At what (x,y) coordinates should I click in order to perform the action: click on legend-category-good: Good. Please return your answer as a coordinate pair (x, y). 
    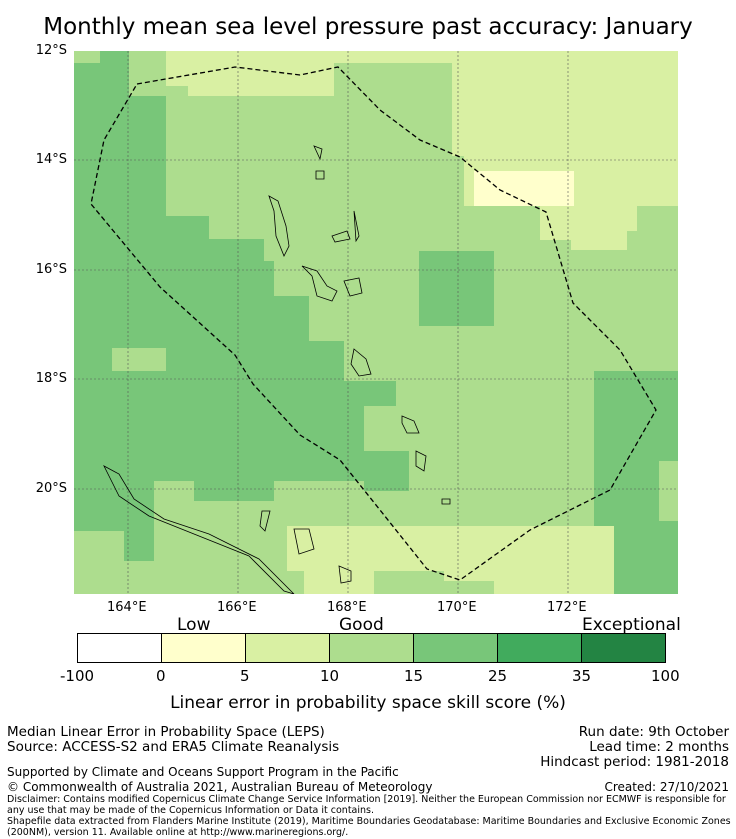
    Looking at the image, I should click on (361, 625).